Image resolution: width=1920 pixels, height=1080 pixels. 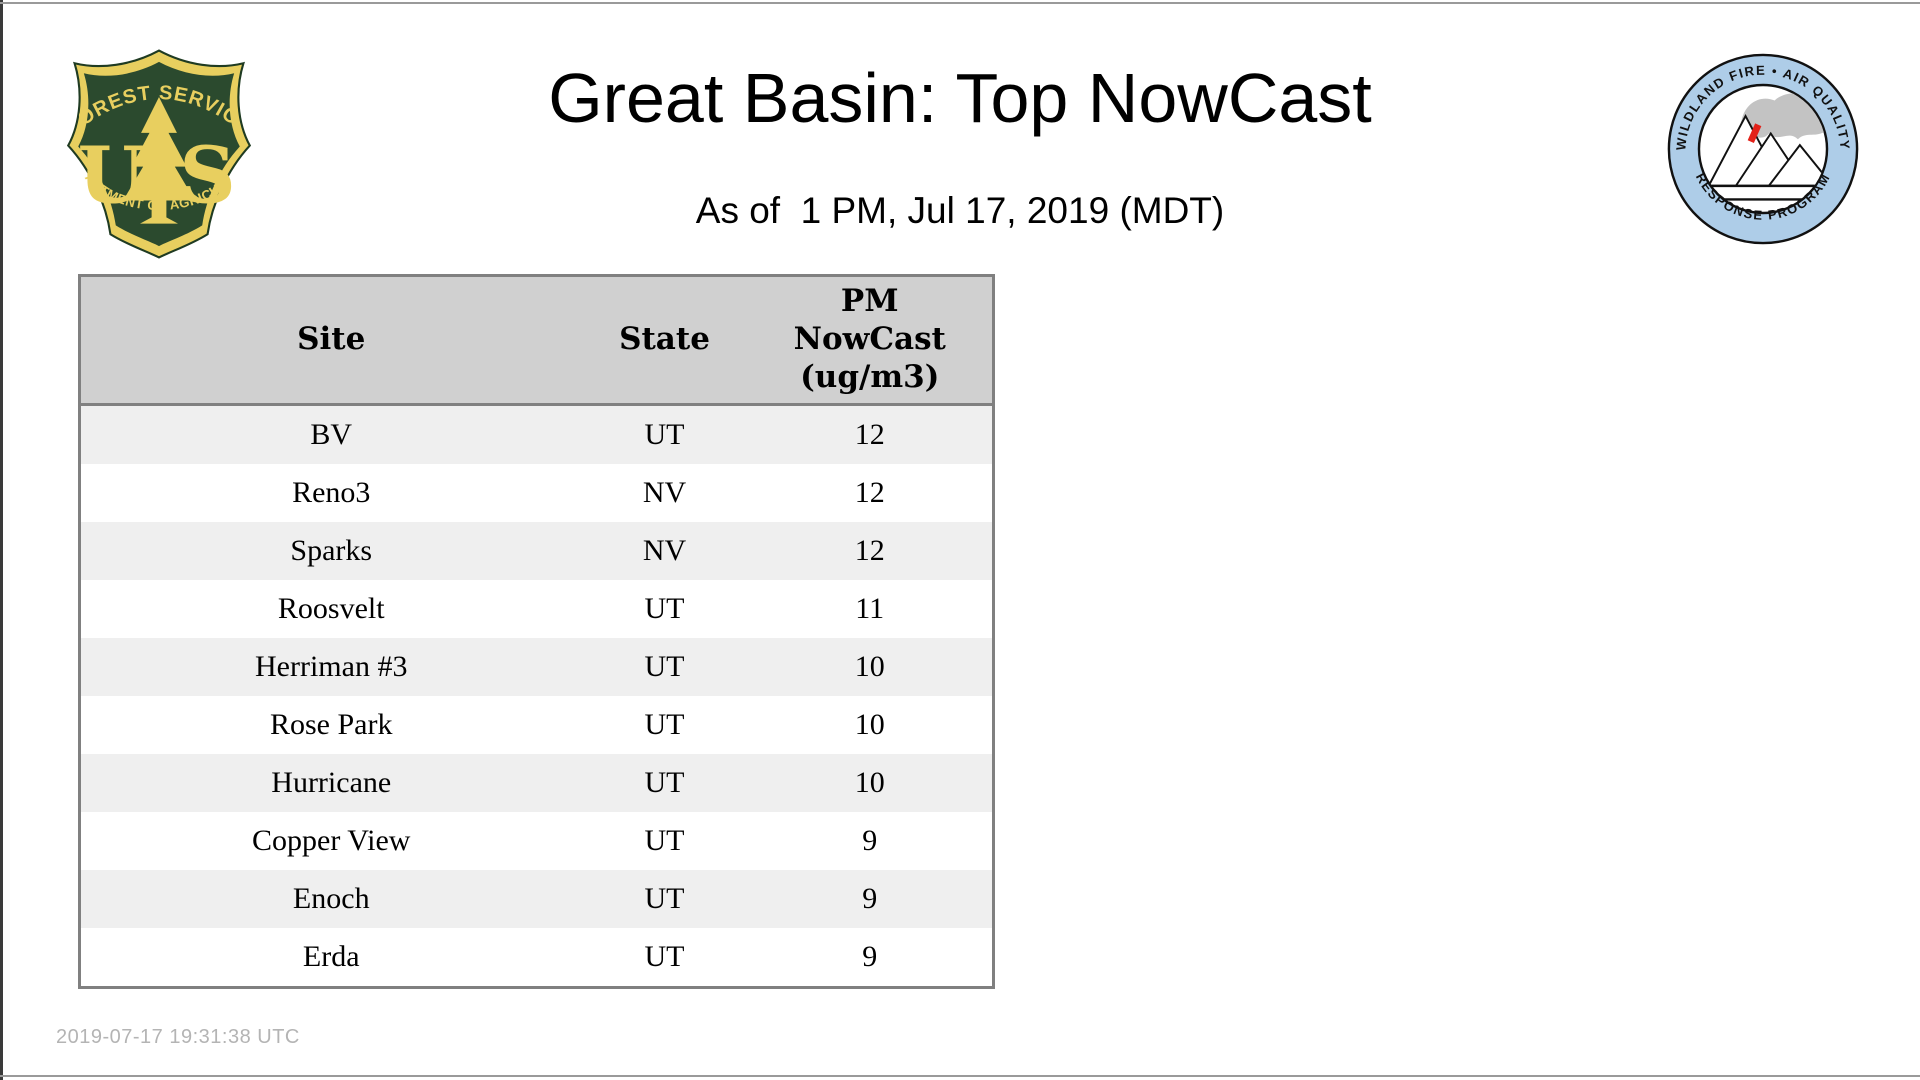 I want to click on table-row: Sparks NV 12, so click(x=536, y=551).